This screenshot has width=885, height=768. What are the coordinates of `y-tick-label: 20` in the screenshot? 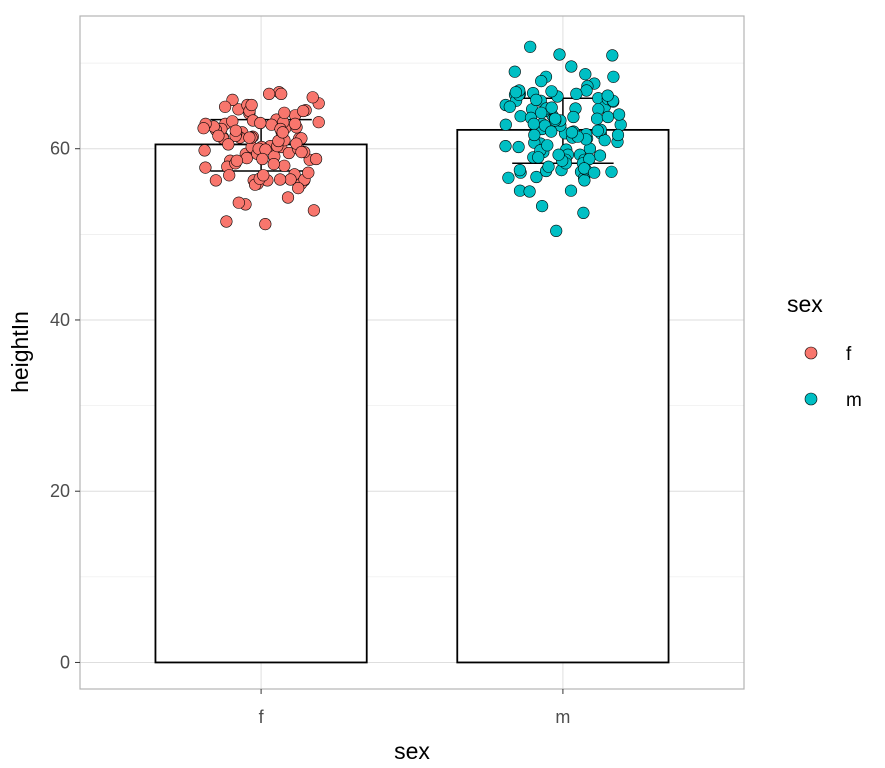 It's located at (60, 491).